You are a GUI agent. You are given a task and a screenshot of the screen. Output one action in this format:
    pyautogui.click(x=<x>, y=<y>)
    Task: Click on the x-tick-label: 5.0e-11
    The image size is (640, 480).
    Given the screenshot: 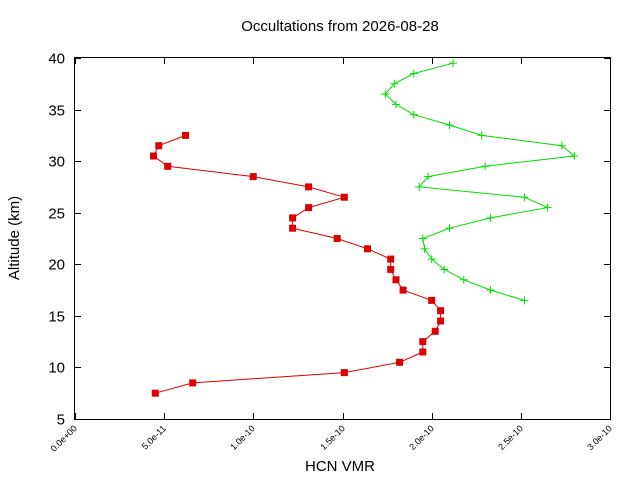 What is the action you would take?
    pyautogui.click(x=154, y=437)
    